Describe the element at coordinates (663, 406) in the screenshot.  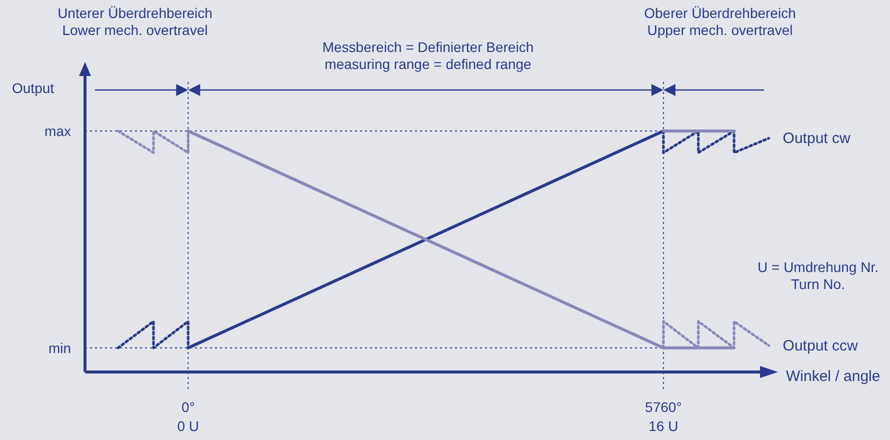
I see `x-tick-label: 5760°` at that location.